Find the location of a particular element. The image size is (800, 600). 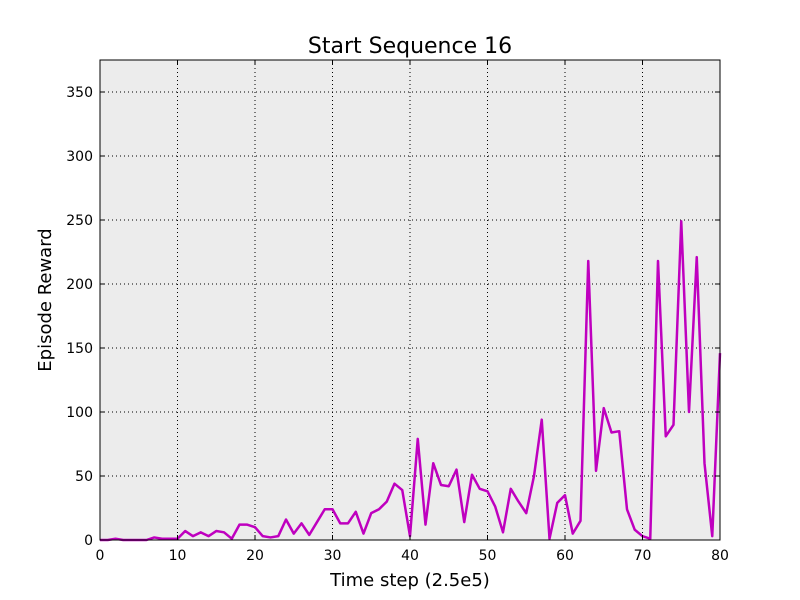

x-tick-label: 40 is located at coordinates (410, 556).